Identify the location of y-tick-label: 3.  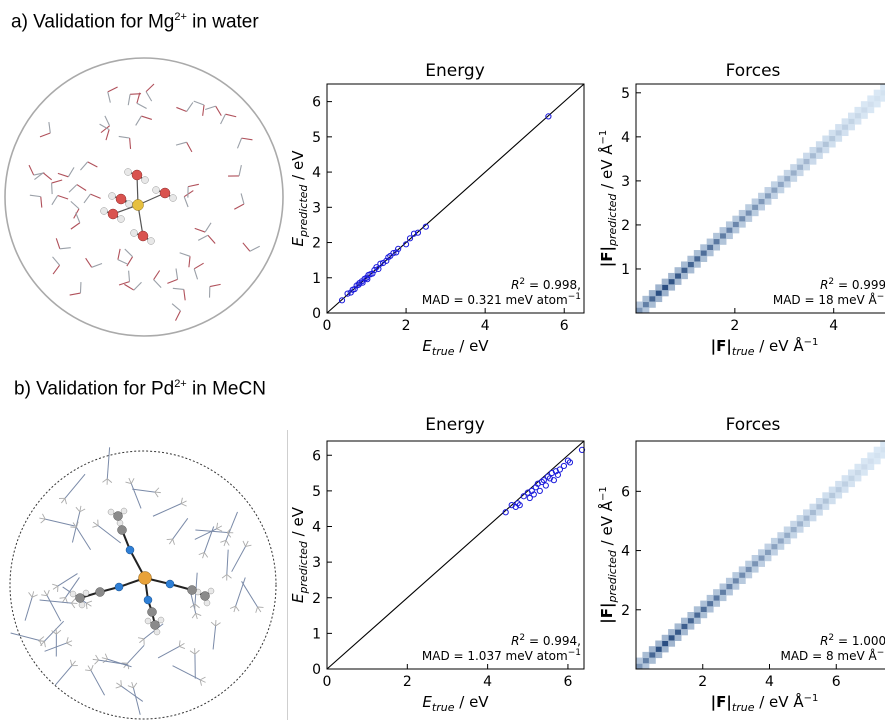
(316, 208).